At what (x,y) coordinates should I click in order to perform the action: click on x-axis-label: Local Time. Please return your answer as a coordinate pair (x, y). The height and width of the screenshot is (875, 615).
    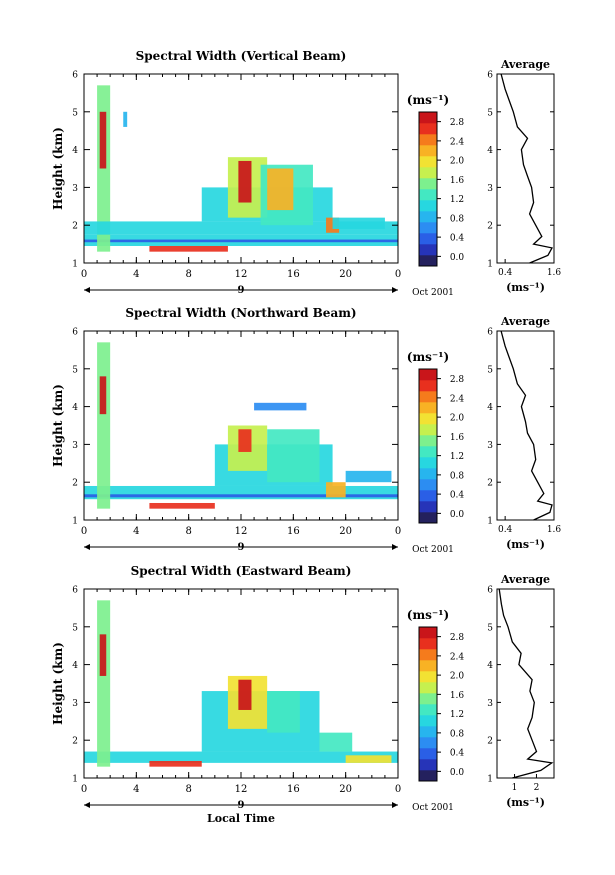
    Looking at the image, I should click on (241, 818).